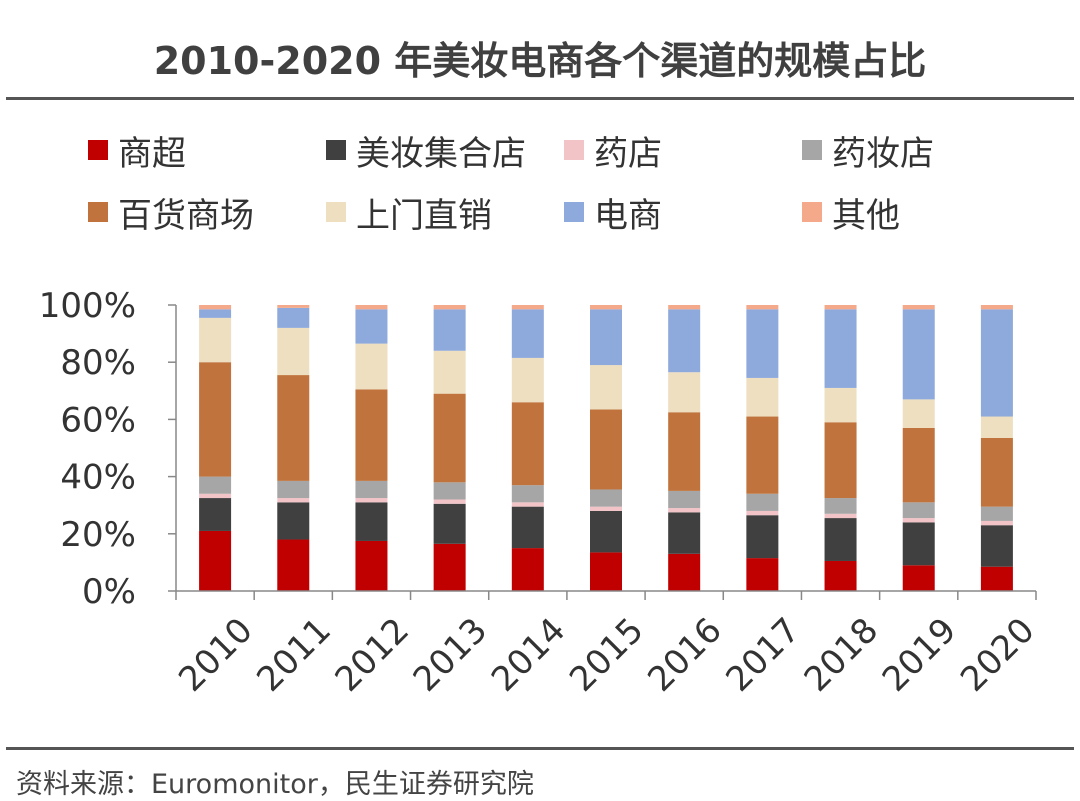 The height and width of the screenshot is (801, 1080). I want to click on legend-item-direct-selling: 上门直销, so click(409, 214).